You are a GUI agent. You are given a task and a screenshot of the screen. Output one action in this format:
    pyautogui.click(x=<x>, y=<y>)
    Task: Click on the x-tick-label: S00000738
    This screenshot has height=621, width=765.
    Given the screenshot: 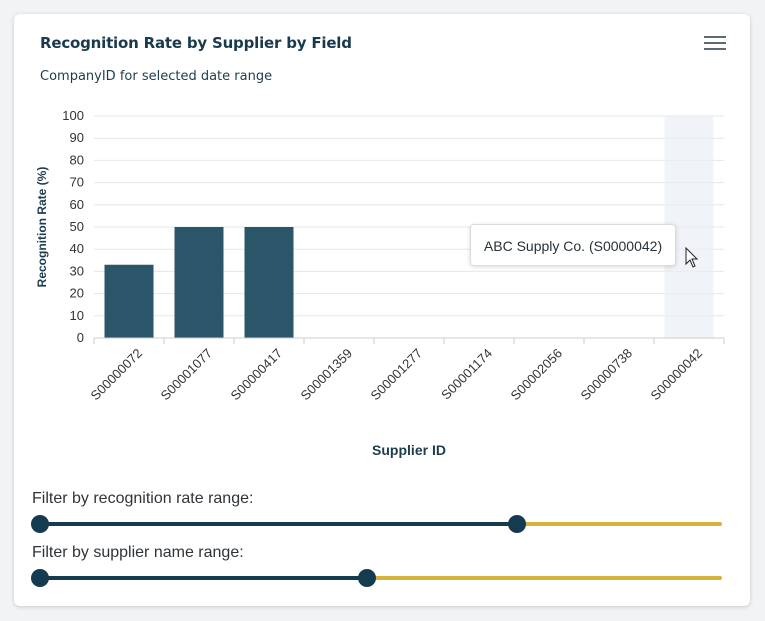 What is the action you would take?
    pyautogui.click(x=606, y=375)
    